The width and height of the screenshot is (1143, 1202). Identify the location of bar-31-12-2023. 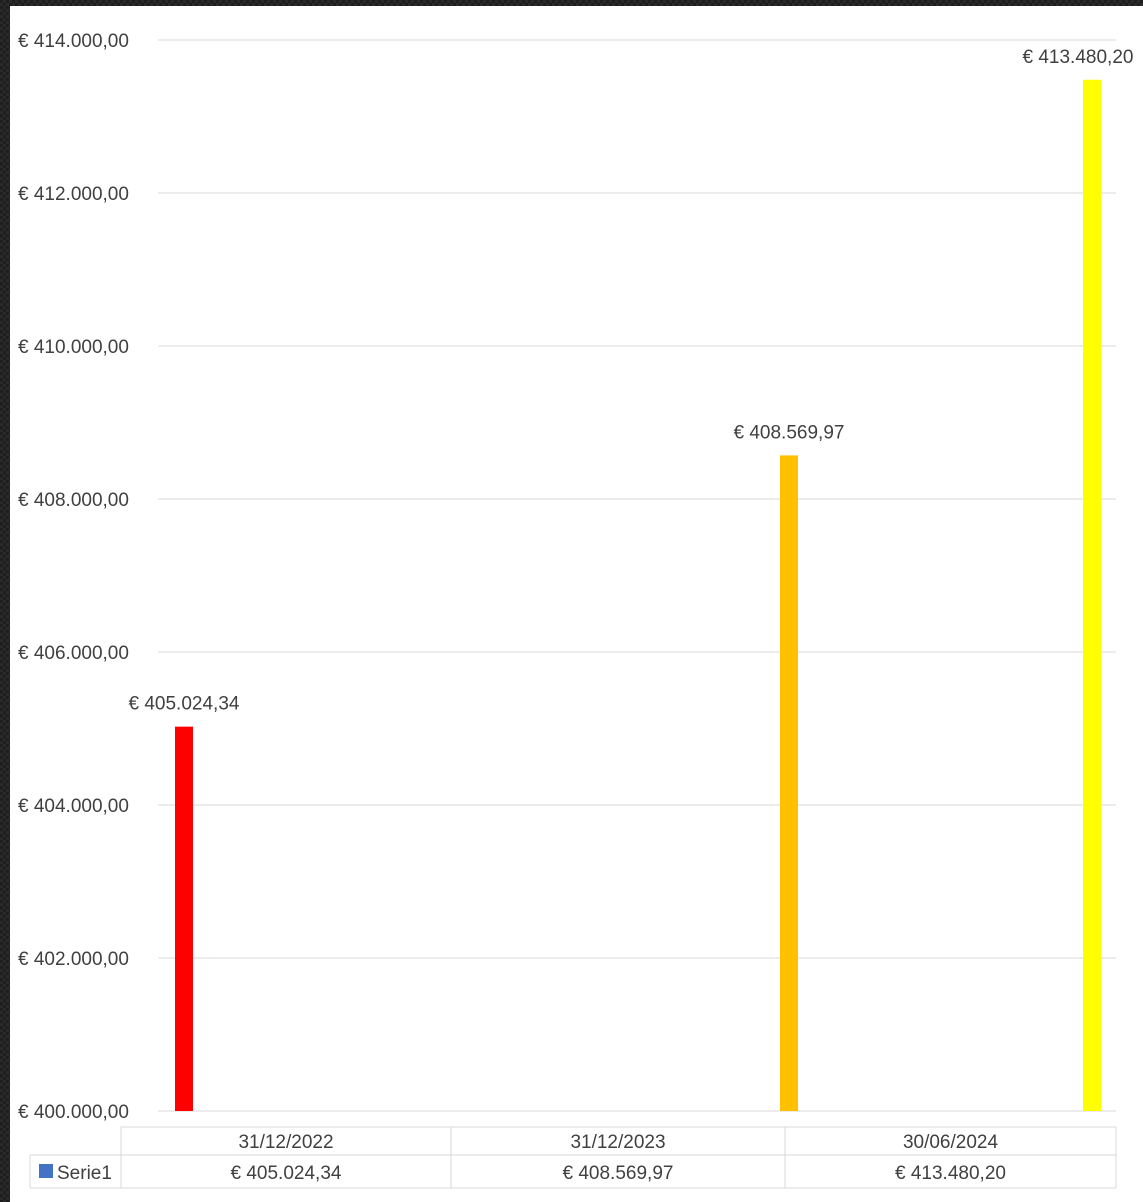
(789, 783).